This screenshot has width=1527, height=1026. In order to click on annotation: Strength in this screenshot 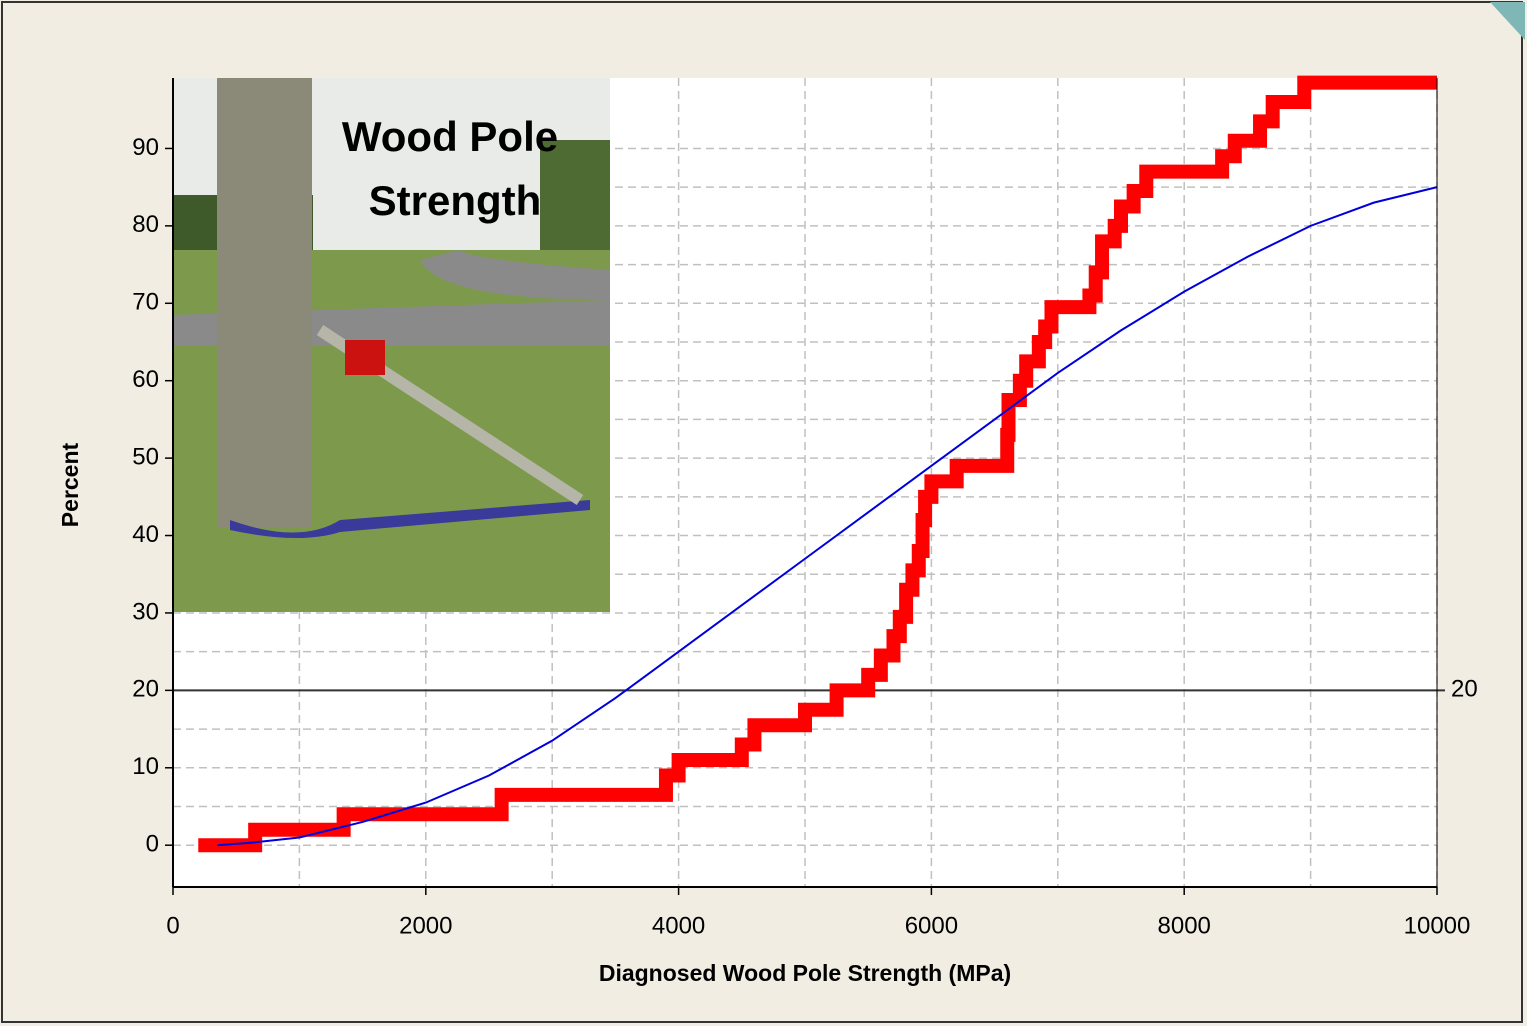, I will do `click(455, 200)`.